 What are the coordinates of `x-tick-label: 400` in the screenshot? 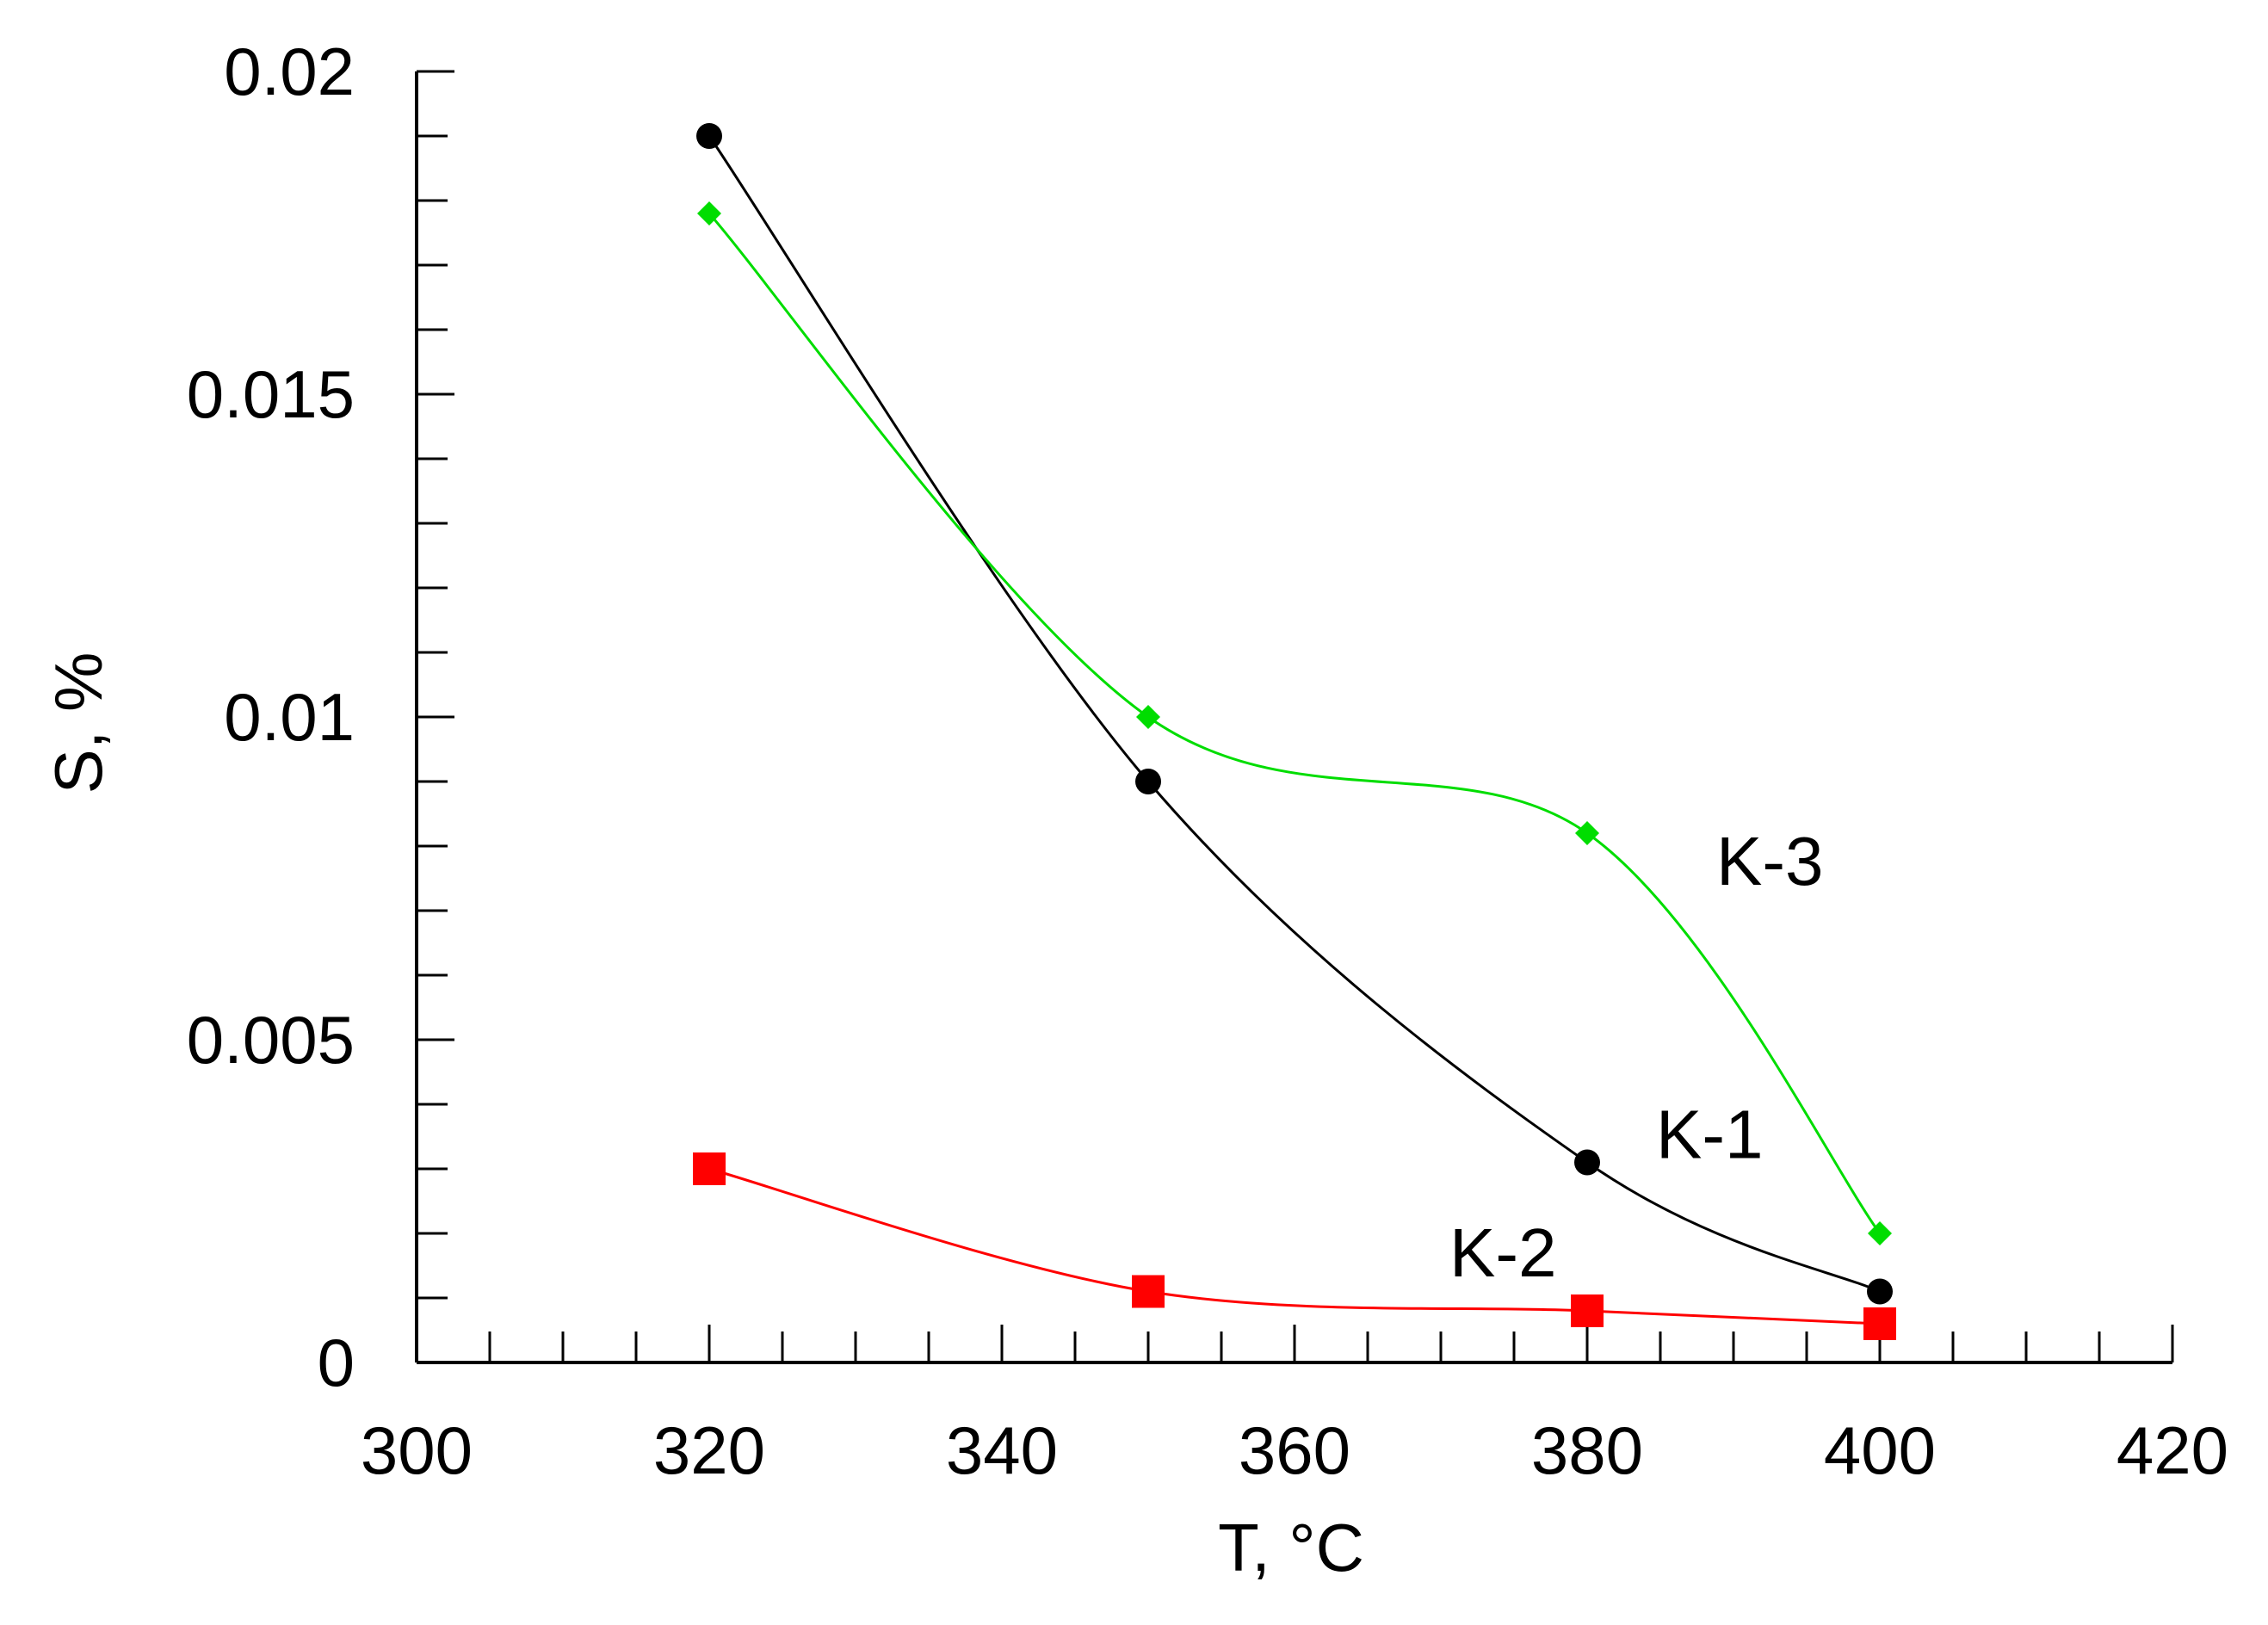 It's located at (1880, 1450).